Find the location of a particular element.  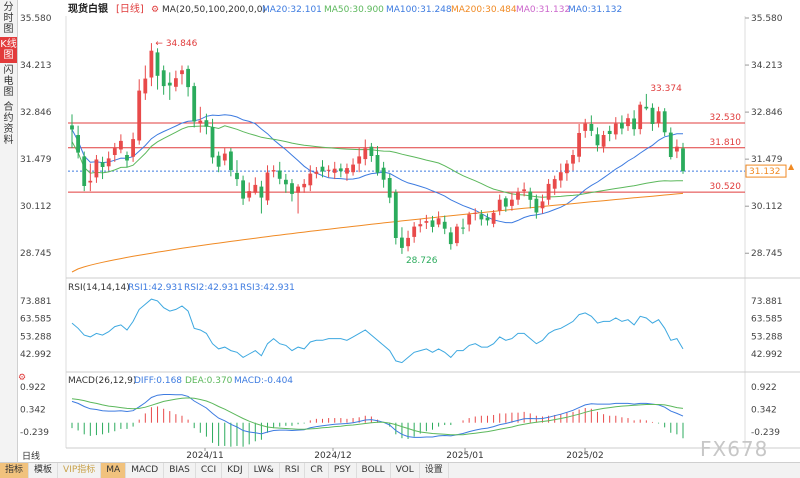

ma-item: MA200:30.484 is located at coordinates (484, 10).